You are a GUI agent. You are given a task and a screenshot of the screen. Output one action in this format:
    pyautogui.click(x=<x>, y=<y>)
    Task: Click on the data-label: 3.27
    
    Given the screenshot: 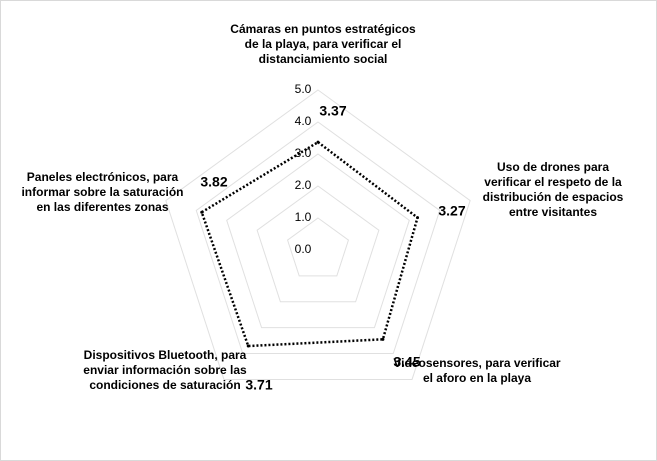 What is the action you would take?
    pyautogui.click(x=451, y=211)
    